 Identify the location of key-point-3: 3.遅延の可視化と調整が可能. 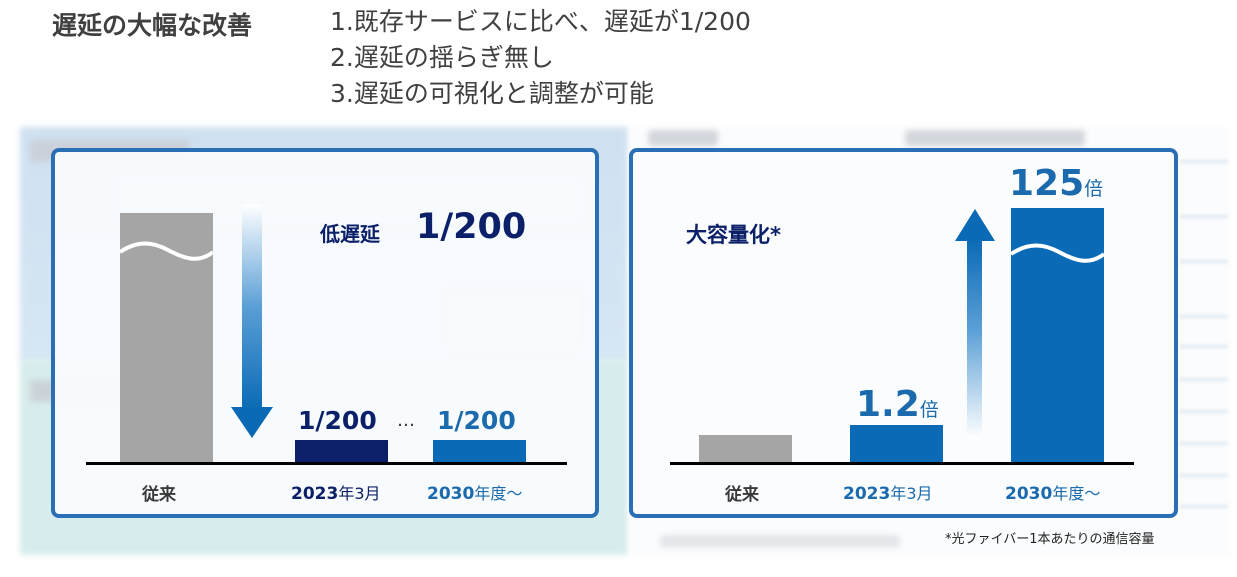
(492, 93).